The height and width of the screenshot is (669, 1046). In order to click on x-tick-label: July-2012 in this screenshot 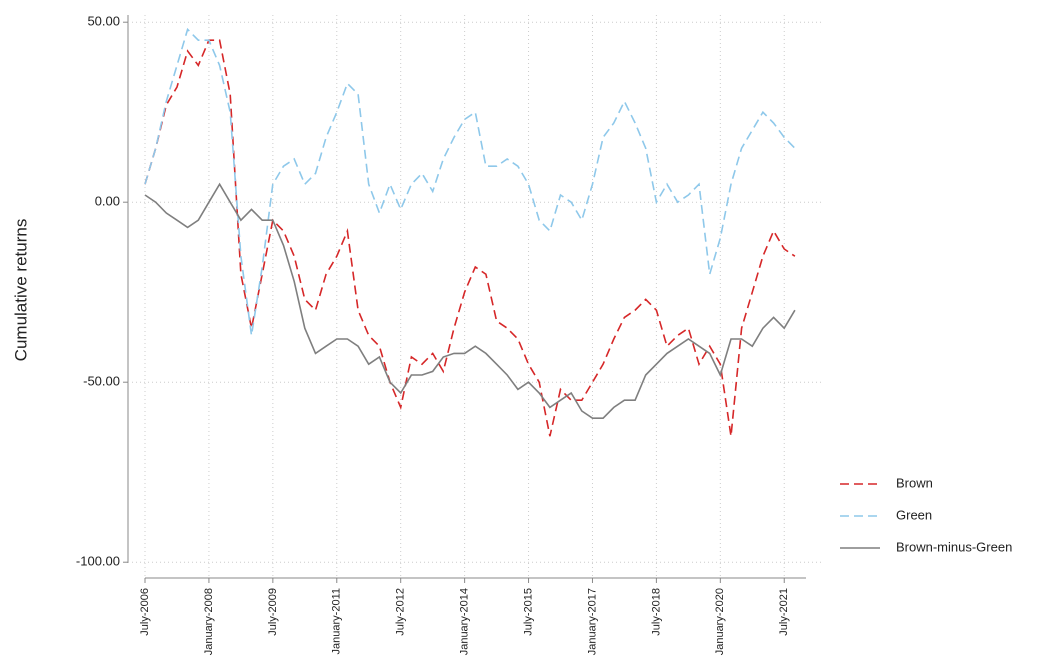, I will do `click(401, 612)`.